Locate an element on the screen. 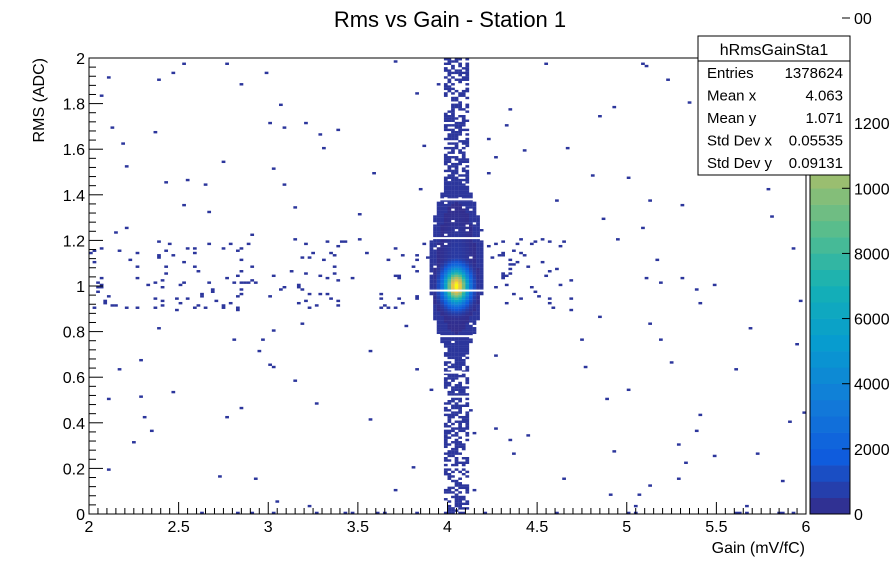 This screenshot has height=572, width=896. stats-row-label: Mean x is located at coordinates (732, 96).